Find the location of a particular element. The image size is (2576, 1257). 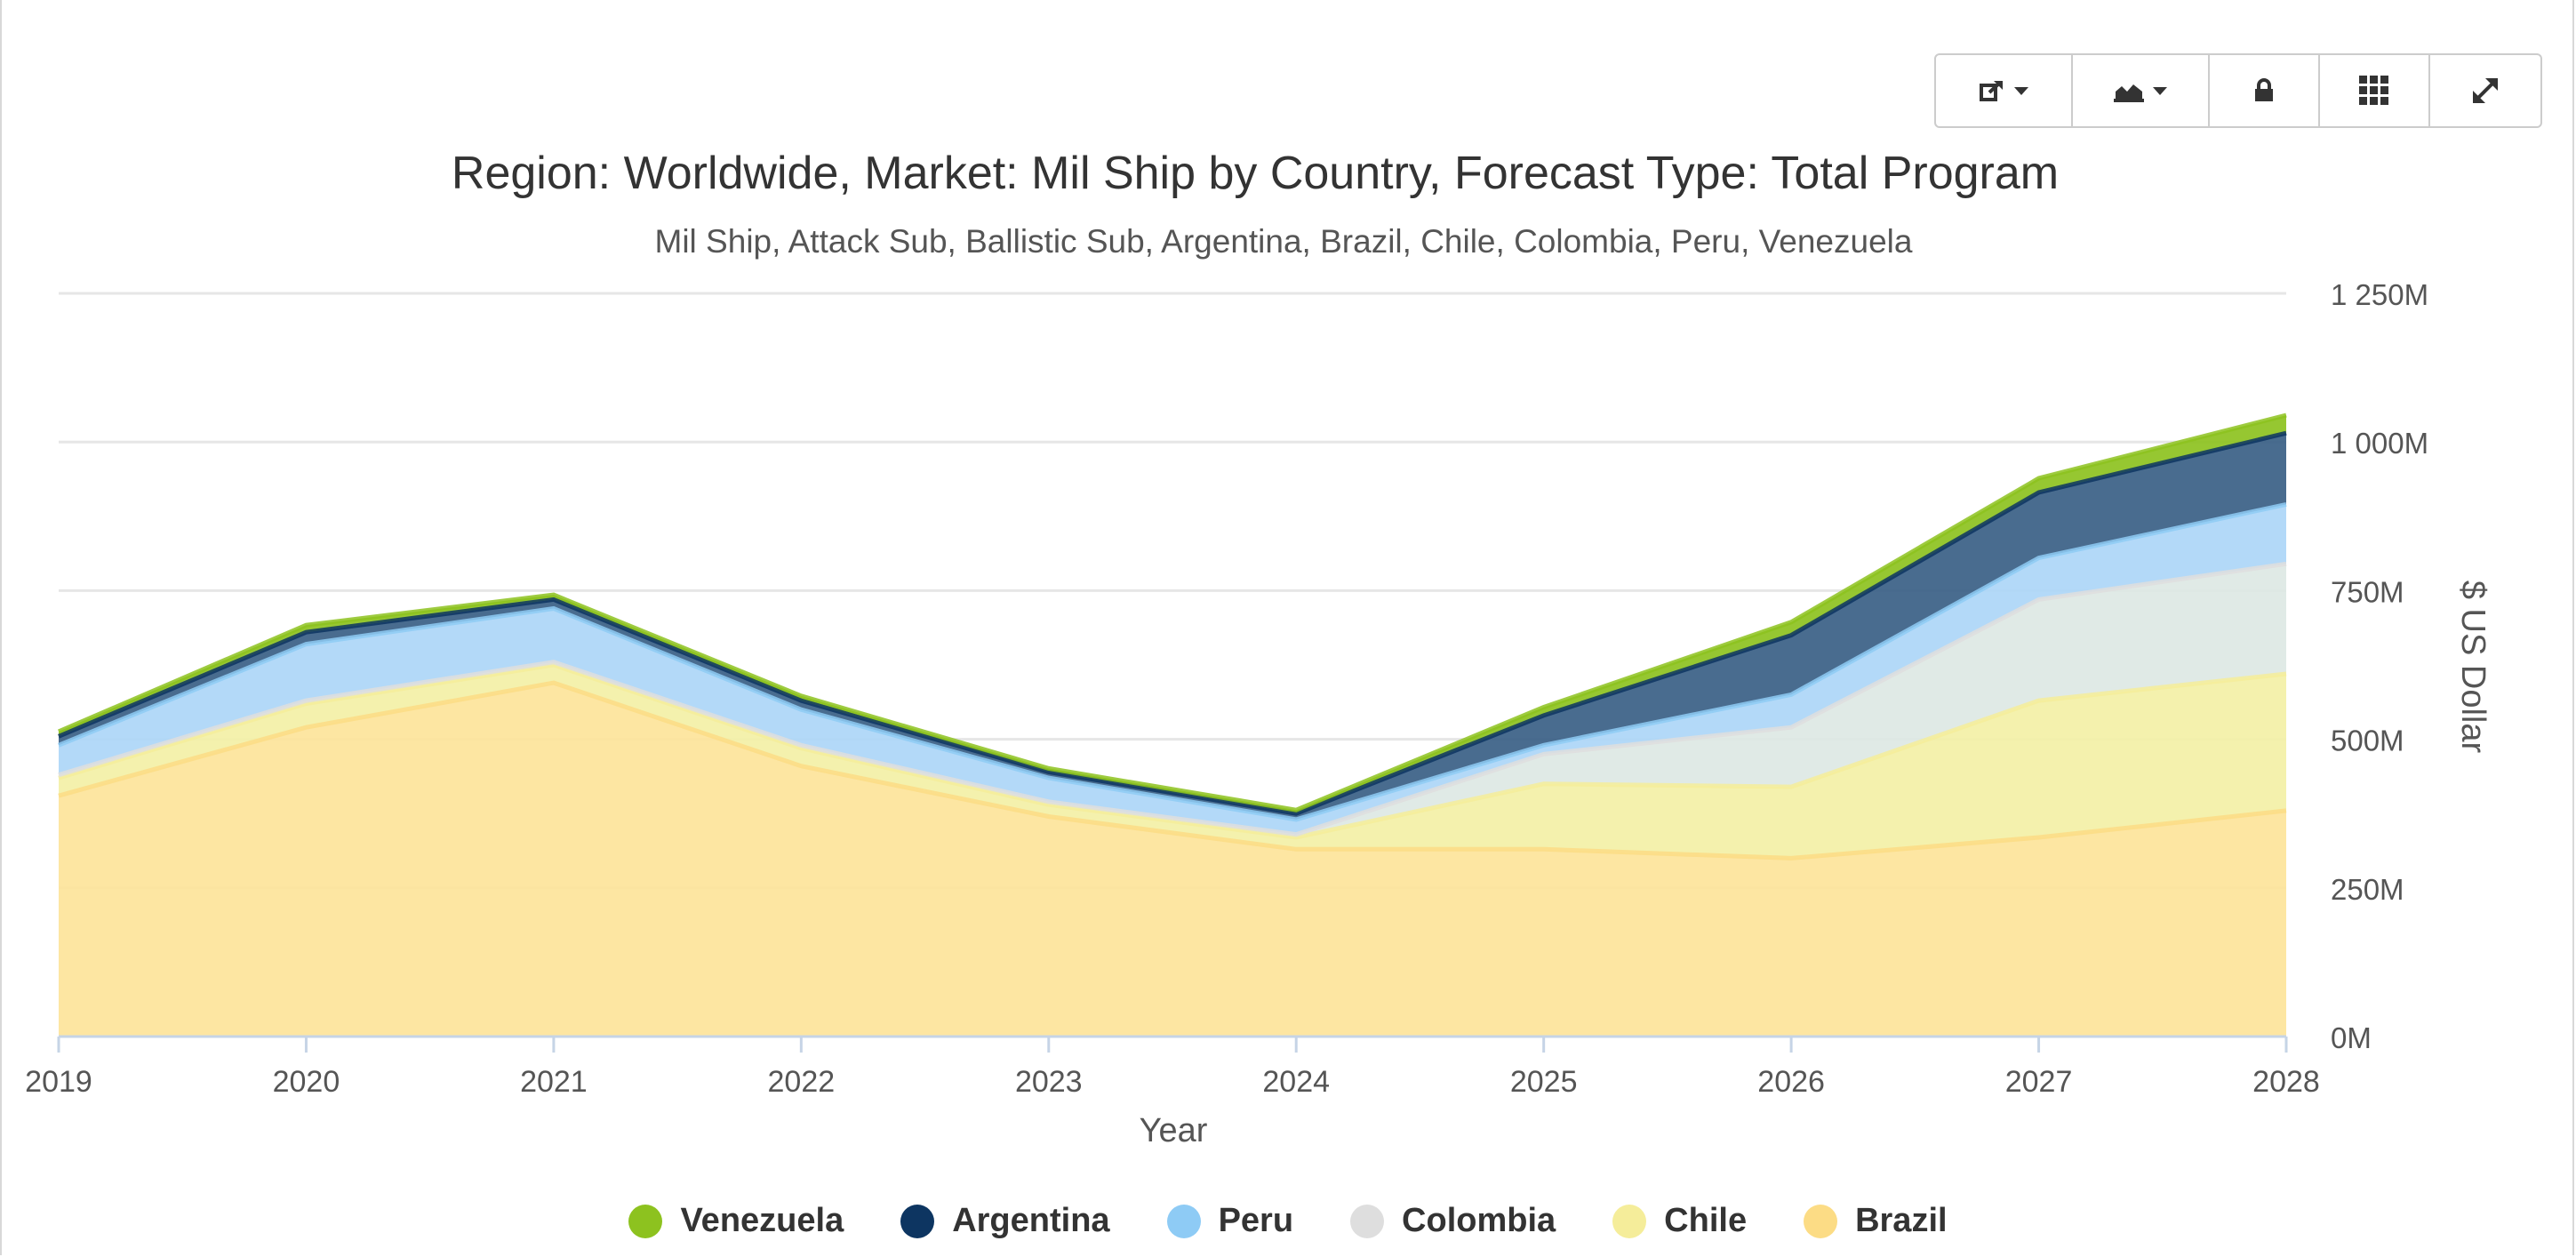

expand-button is located at coordinates (2485, 90).